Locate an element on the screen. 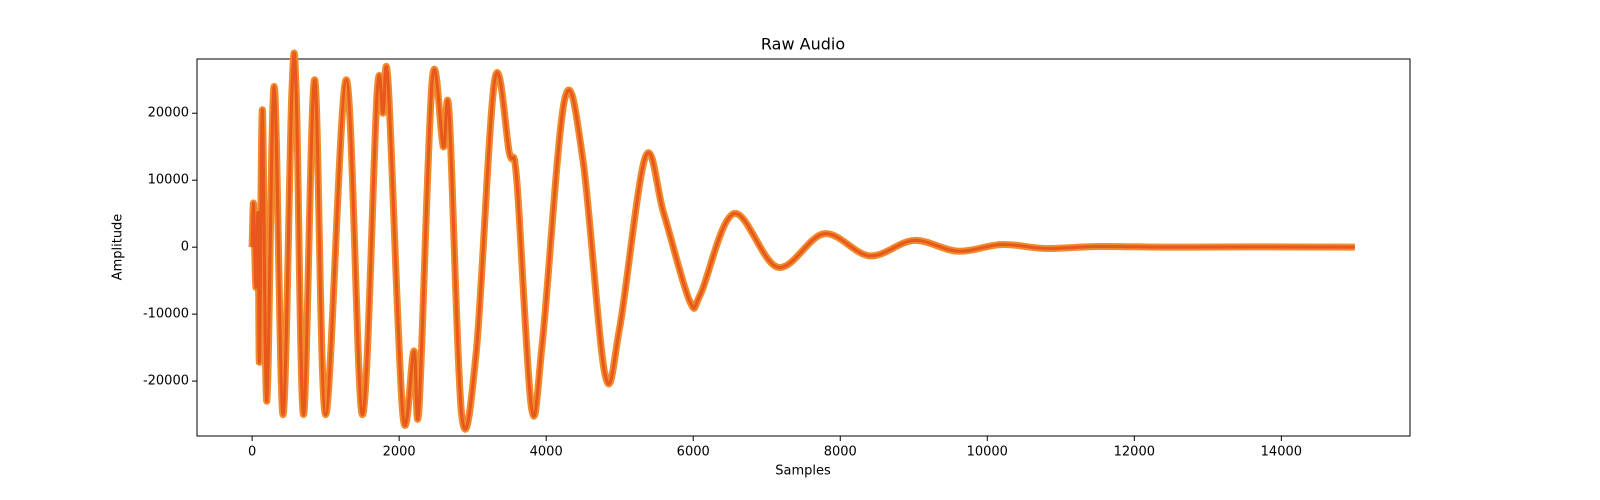  y-tick-label: 10000 is located at coordinates (168, 180).